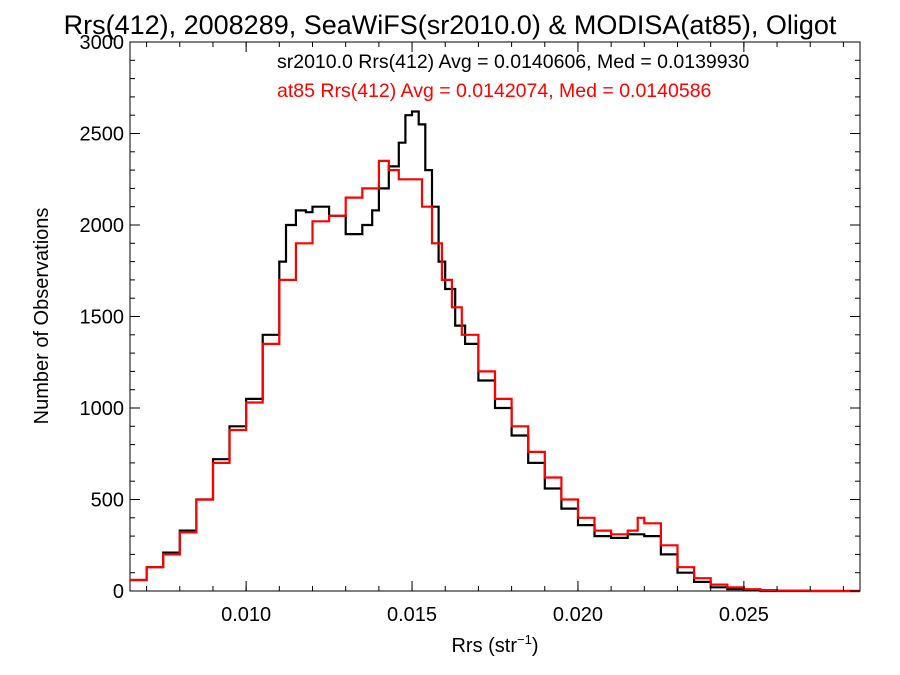  Describe the element at coordinates (412, 615) in the screenshot. I see `x-tick-label: 0.015` at that location.